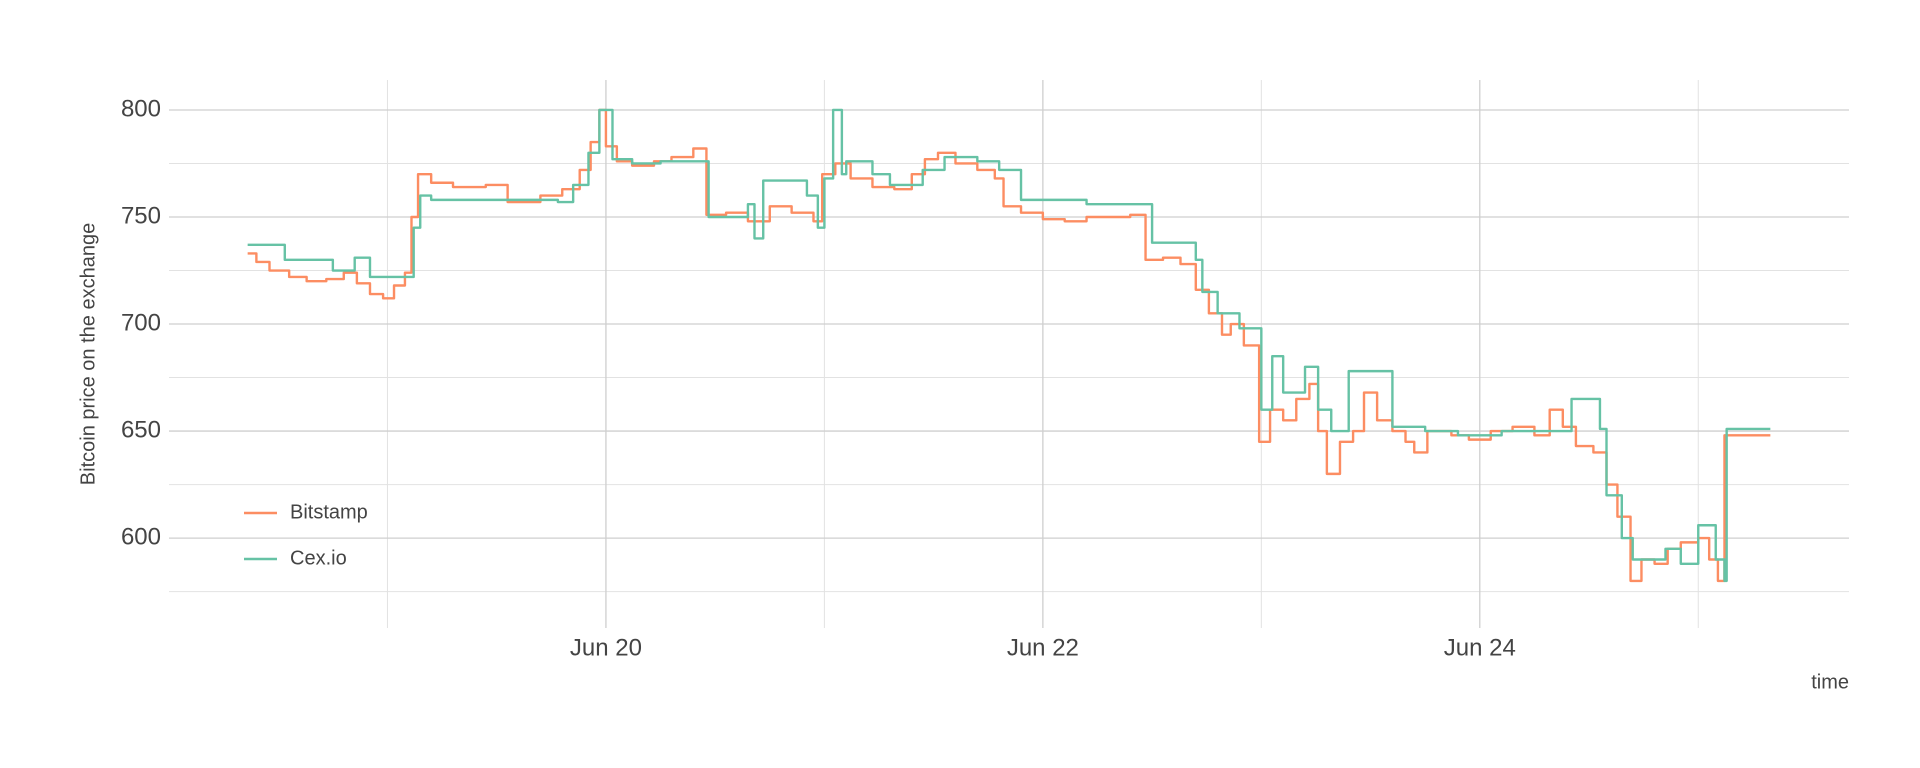 The width and height of the screenshot is (1920, 768). What do you see at coordinates (141, 215) in the screenshot?
I see `y-tick-label: 750` at bounding box center [141, 215].